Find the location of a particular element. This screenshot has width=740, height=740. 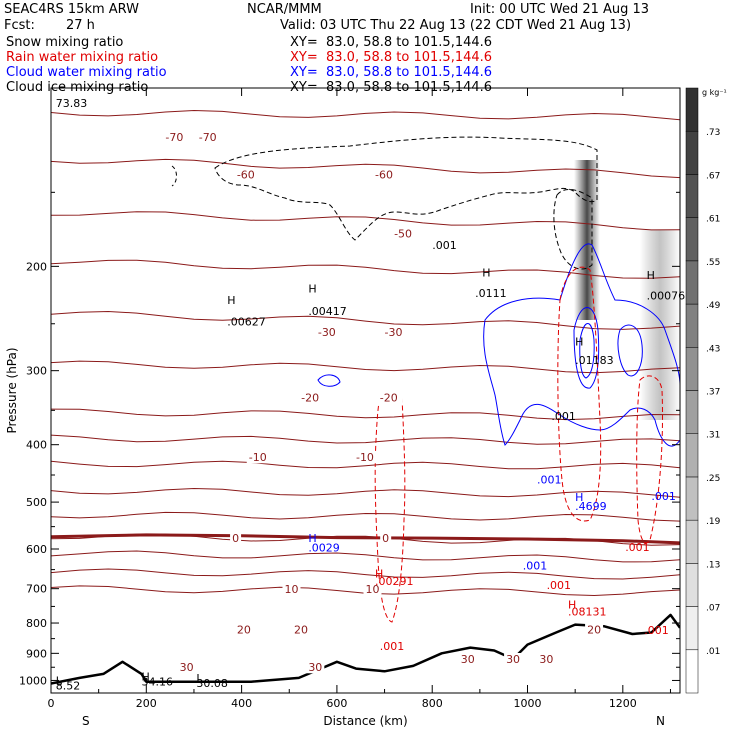

cloud-water-contour-outer is located at coordinates (581, 345).